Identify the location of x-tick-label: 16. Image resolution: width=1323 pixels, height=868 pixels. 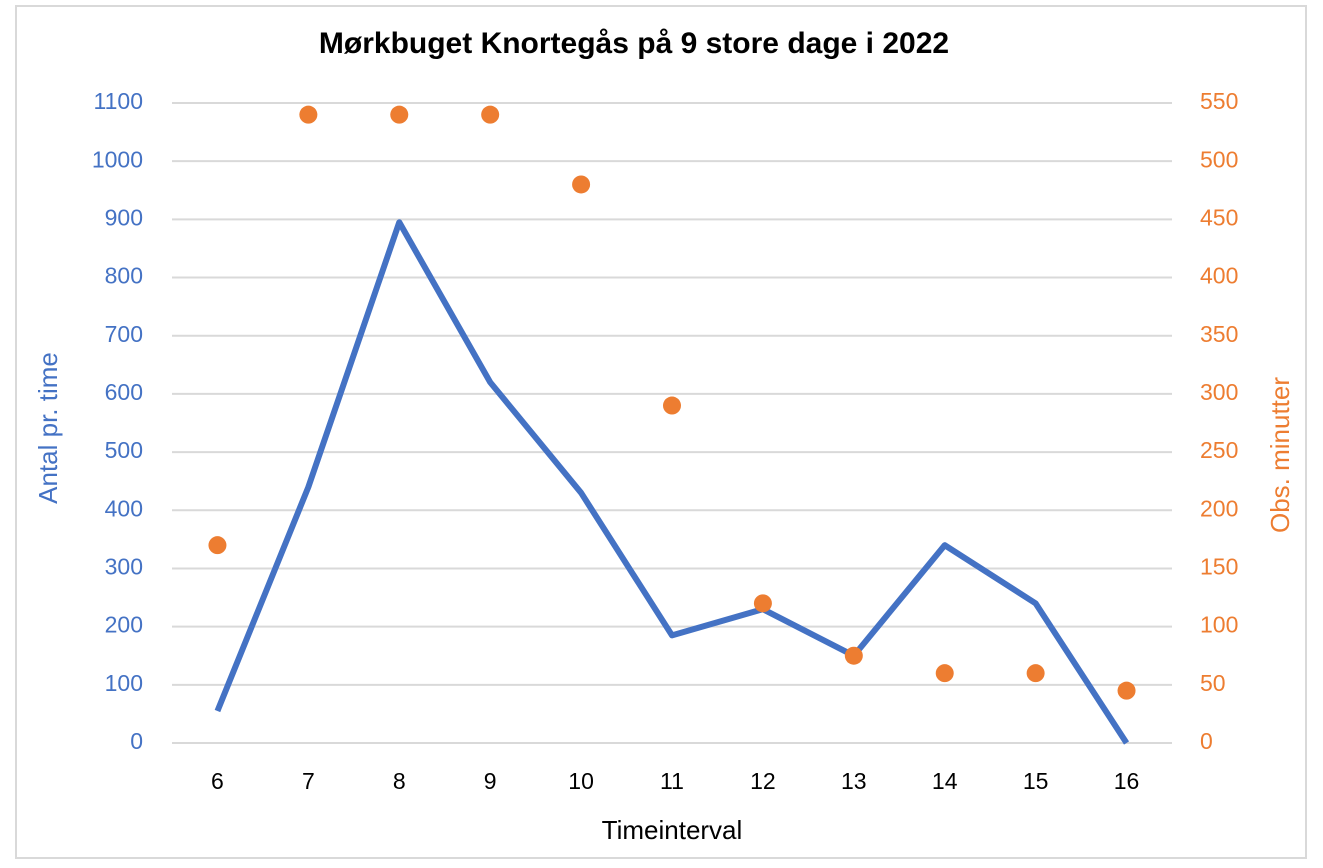
(1127, 781).